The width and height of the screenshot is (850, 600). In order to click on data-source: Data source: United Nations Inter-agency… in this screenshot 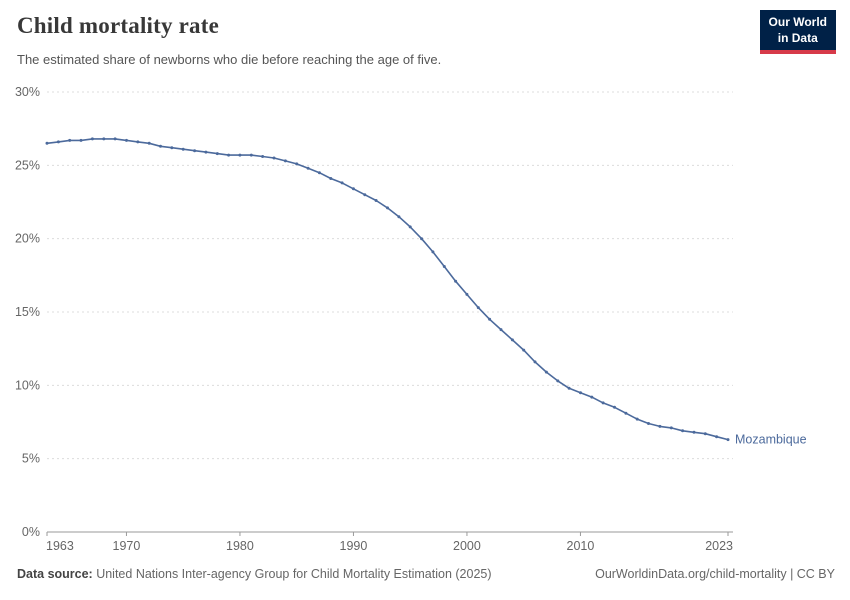, I will do `click(254, 574)`.